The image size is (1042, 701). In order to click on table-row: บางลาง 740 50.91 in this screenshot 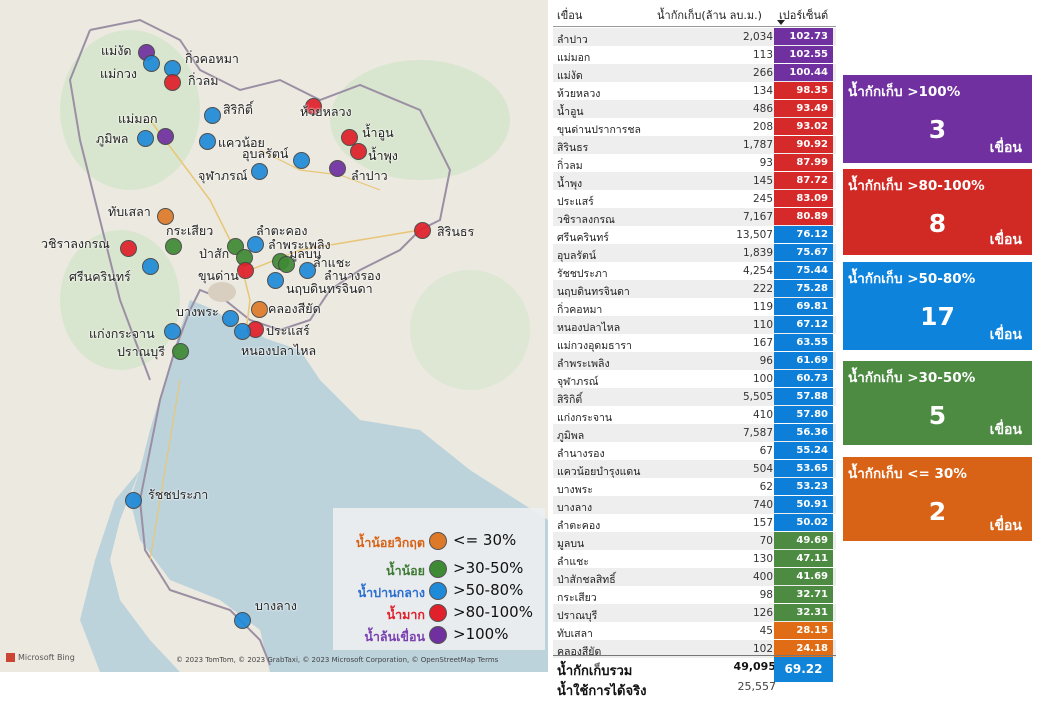, I will do `click(694, 505)`.